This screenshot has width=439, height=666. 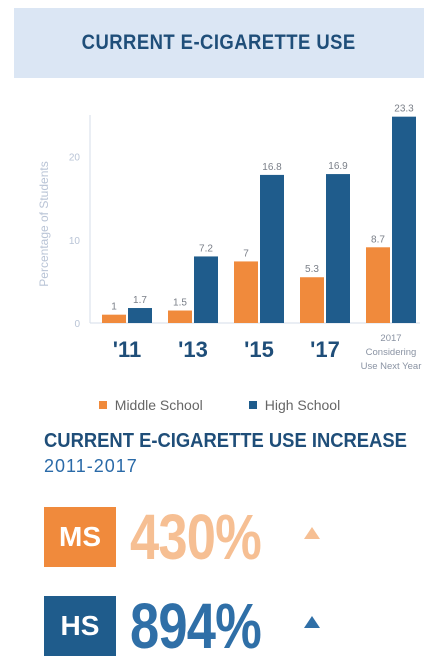 What do you see at coordinates (272, 167) in the screenshot?
I see `data-label: 16.8` at bounding box center [272, 167].